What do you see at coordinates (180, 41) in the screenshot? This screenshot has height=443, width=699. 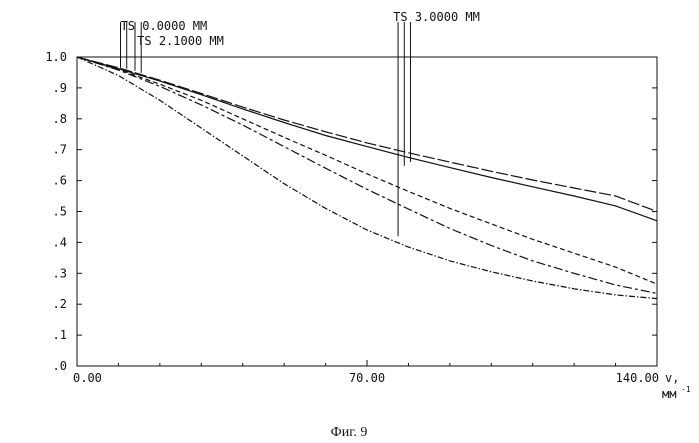 I see `annotation-label: TS 2.1000 MM` at bounding box center [180, 41].